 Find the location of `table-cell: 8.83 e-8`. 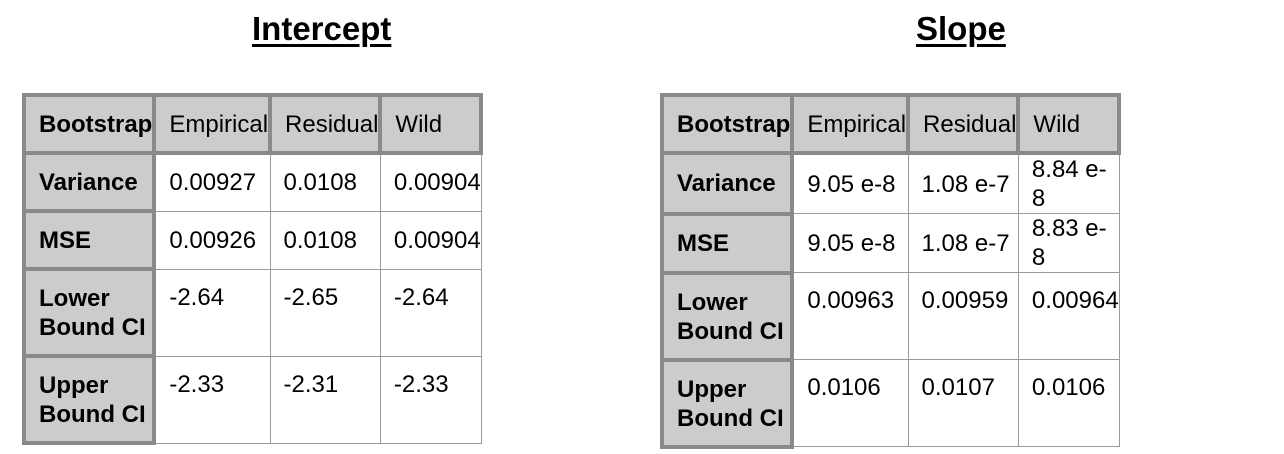

table-cell: 8.83 e-8 is located at coordinates (1068, 243).